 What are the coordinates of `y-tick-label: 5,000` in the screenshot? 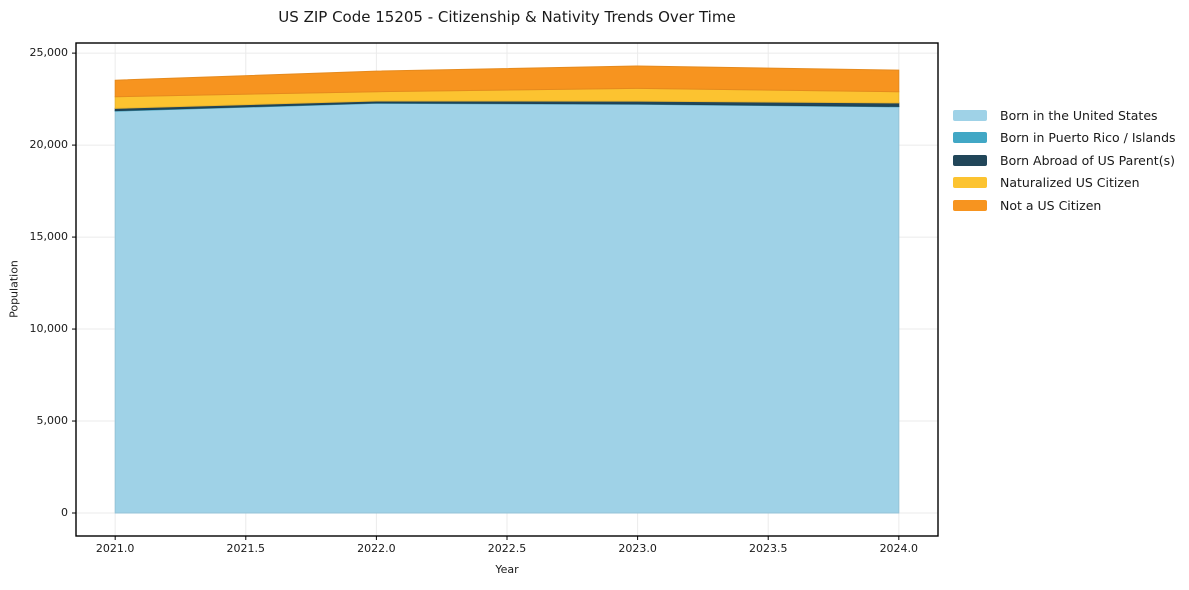 It's located at (52, 421).